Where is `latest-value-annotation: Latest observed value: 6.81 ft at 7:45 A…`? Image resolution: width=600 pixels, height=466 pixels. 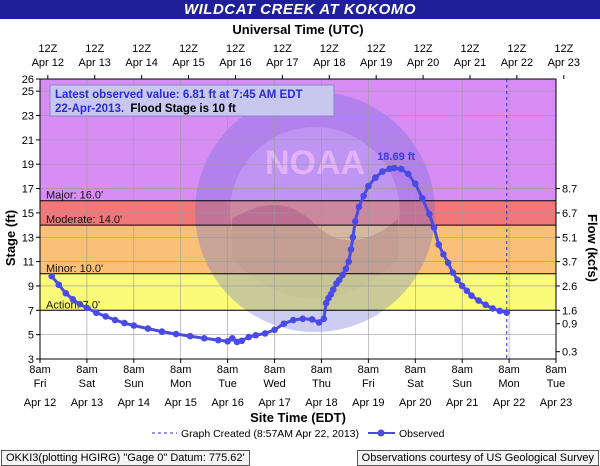 latest-value-annotation: Latest observed value: 6.81 ft at 7:45 A… is located at coordinates (192, 100).